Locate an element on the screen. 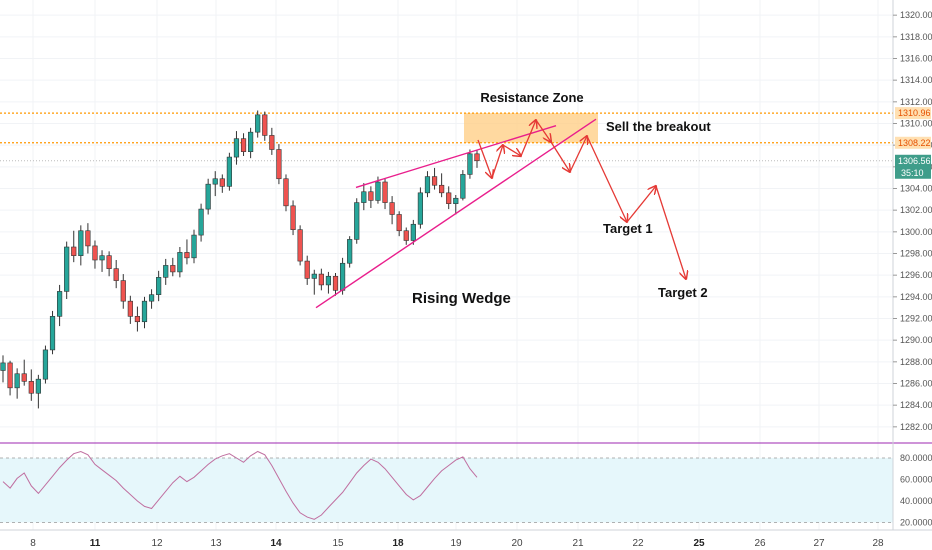  lower-level-tag: 1308.22 is located at coordinates (914, 143).